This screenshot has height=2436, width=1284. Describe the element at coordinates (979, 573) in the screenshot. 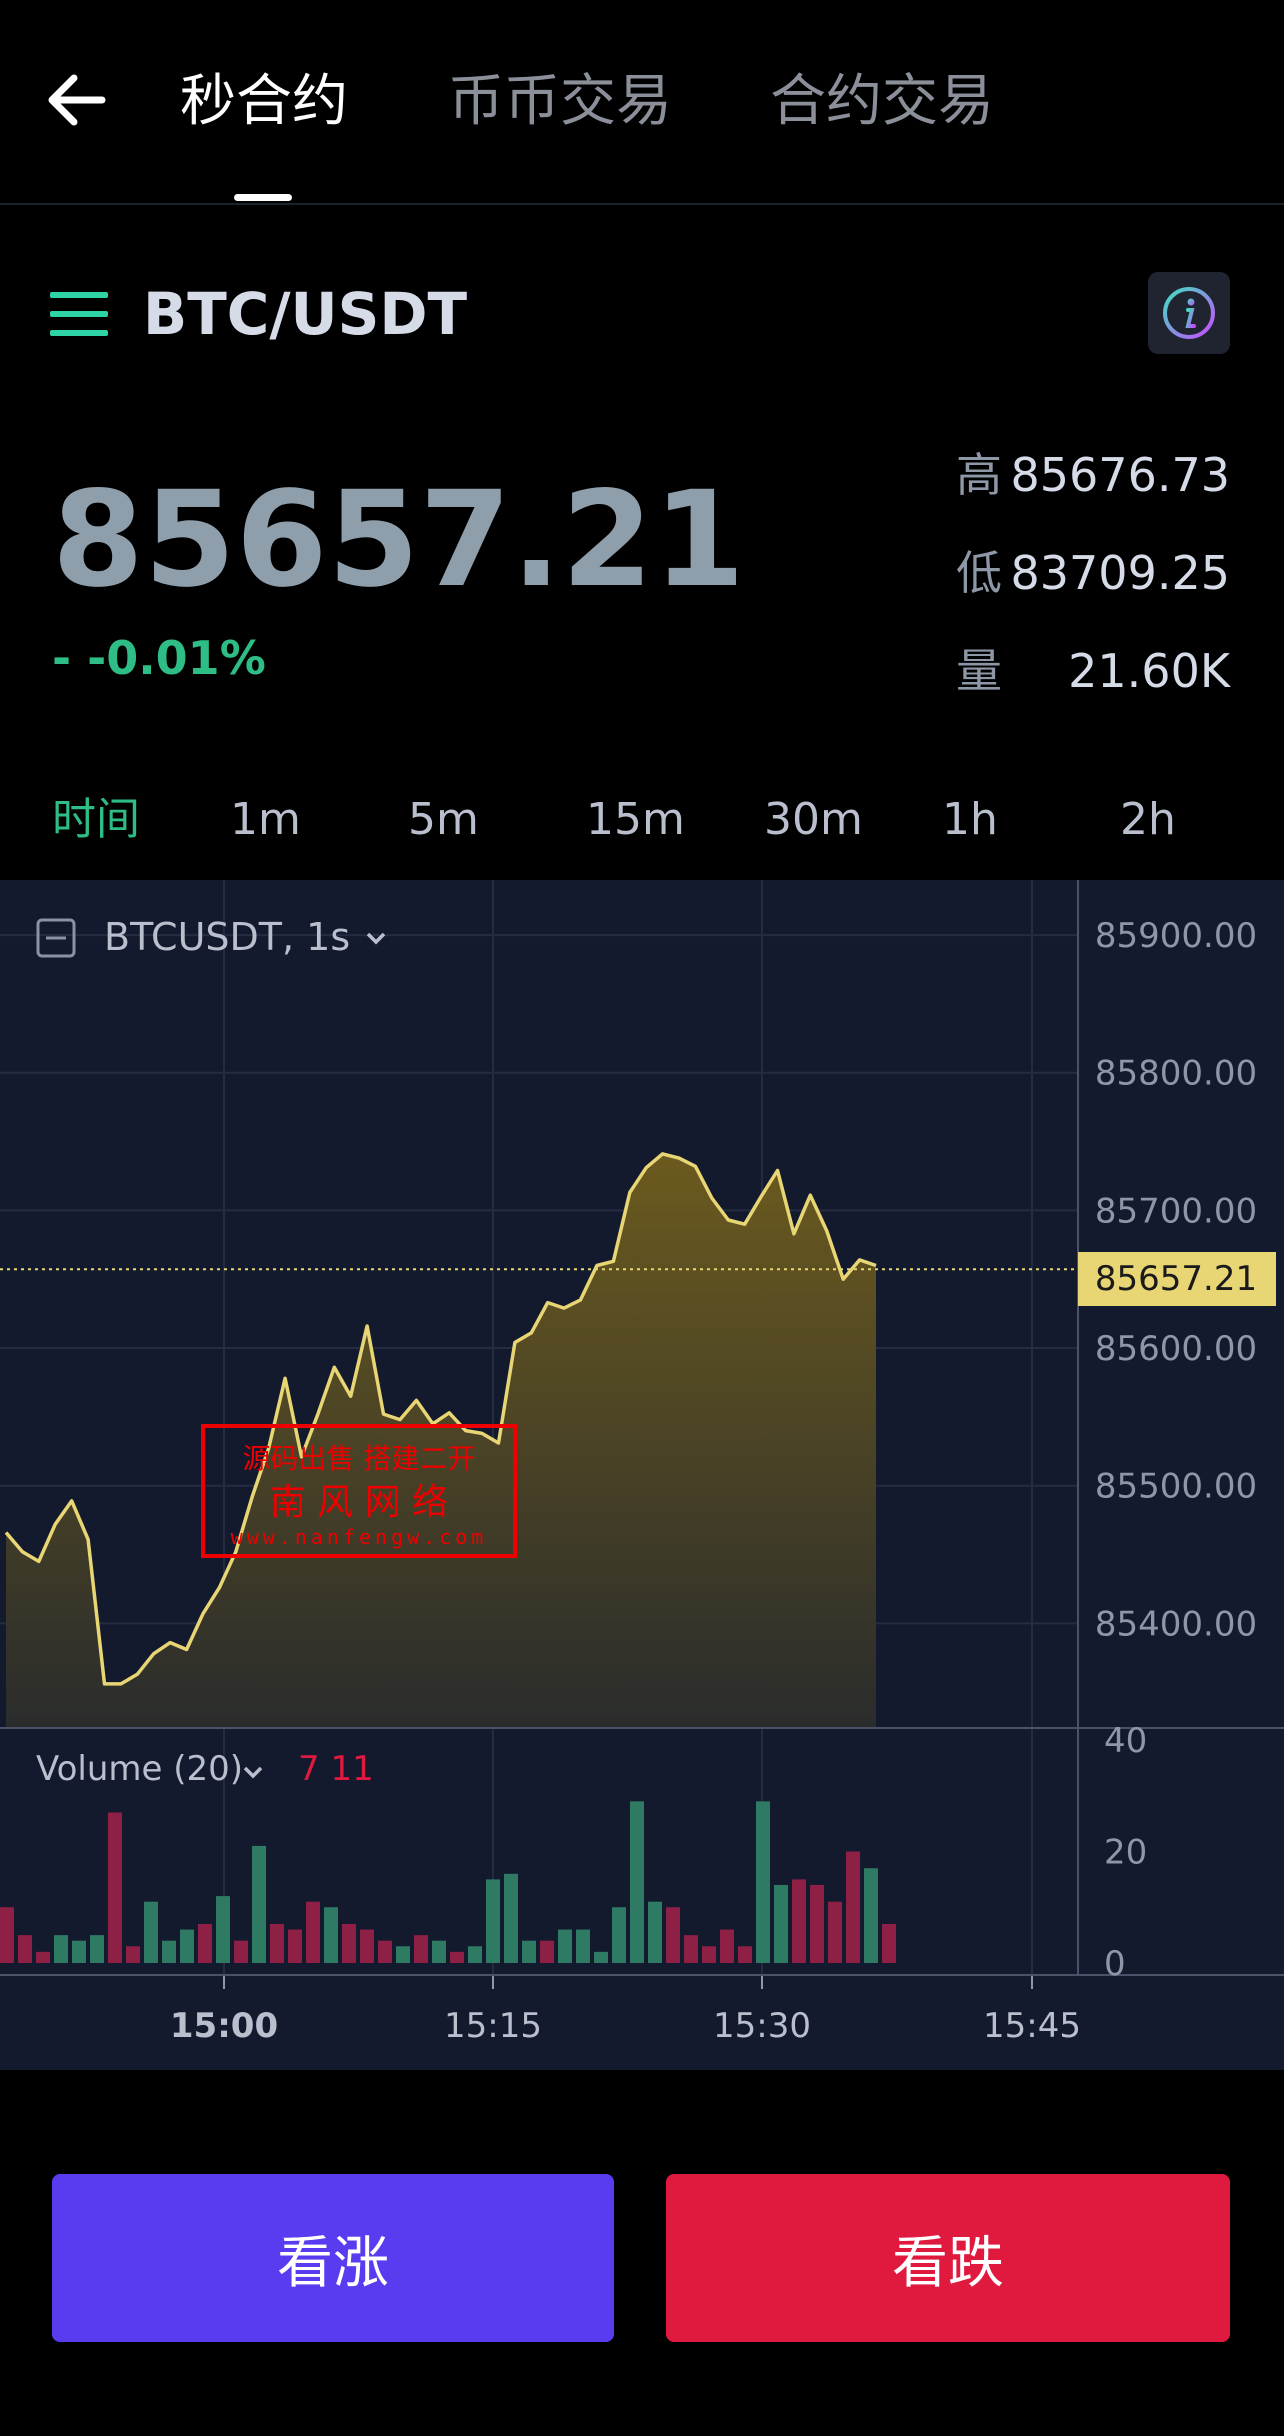

I see `stat-low-label: 低` at that location.